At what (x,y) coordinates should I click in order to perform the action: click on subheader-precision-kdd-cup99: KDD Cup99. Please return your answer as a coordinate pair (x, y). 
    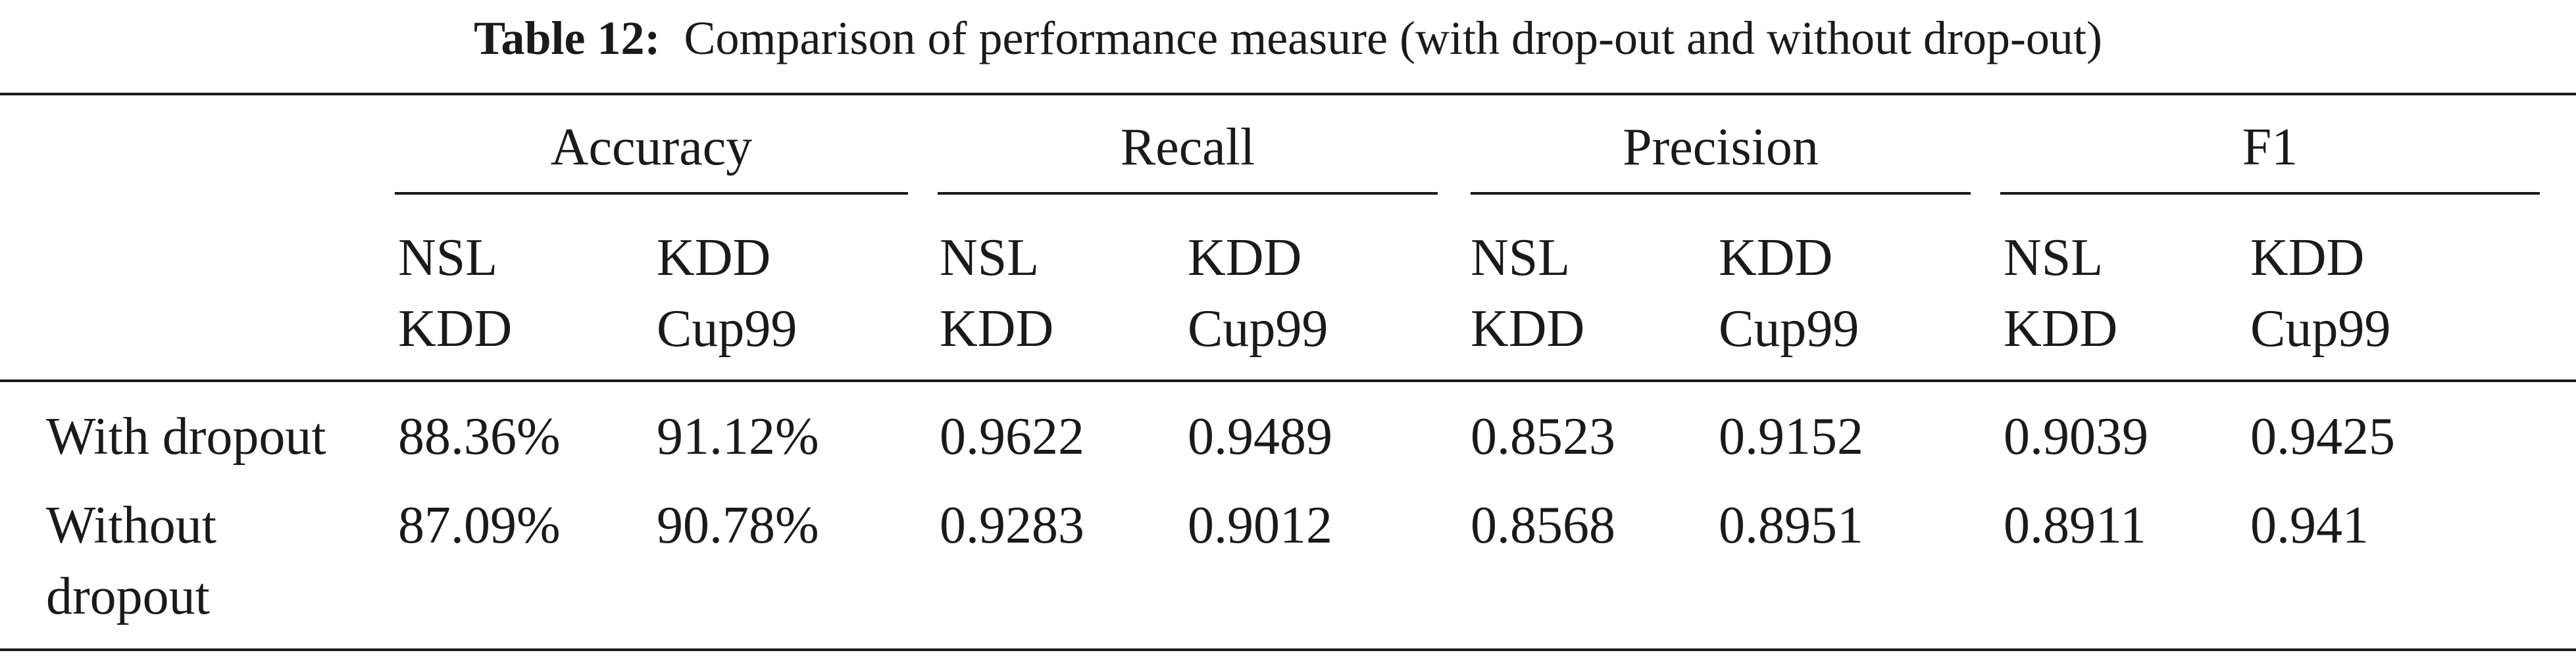
    Looking at the image, I should click on (1789, 294).